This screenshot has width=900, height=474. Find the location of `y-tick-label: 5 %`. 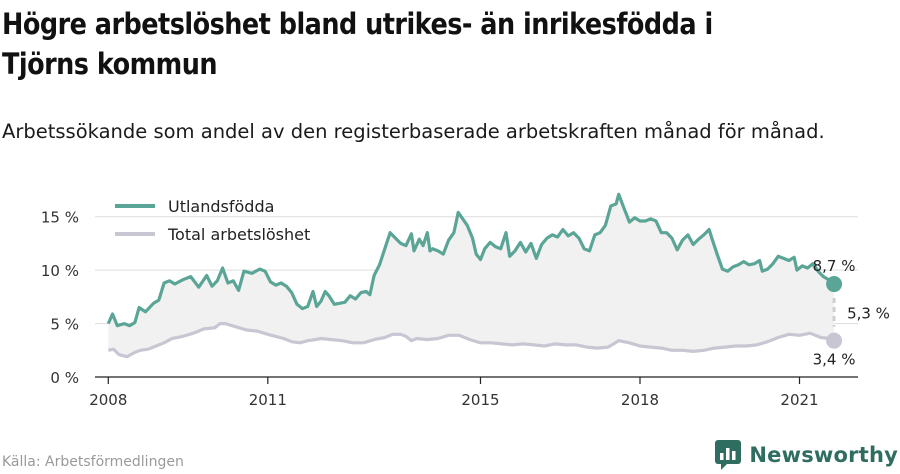

y-tick-label: 5 % is located at coordinates (64, 325).